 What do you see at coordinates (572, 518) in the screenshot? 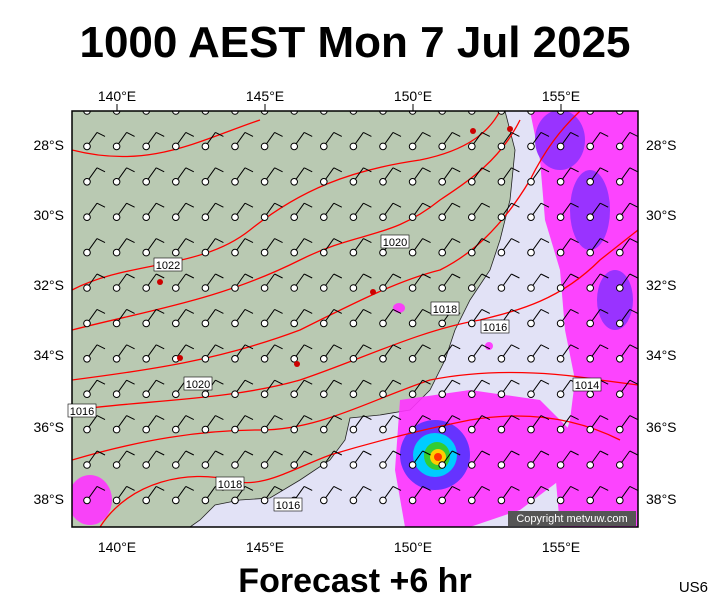
I see `copyright-box` at bounding box center [572, 518].